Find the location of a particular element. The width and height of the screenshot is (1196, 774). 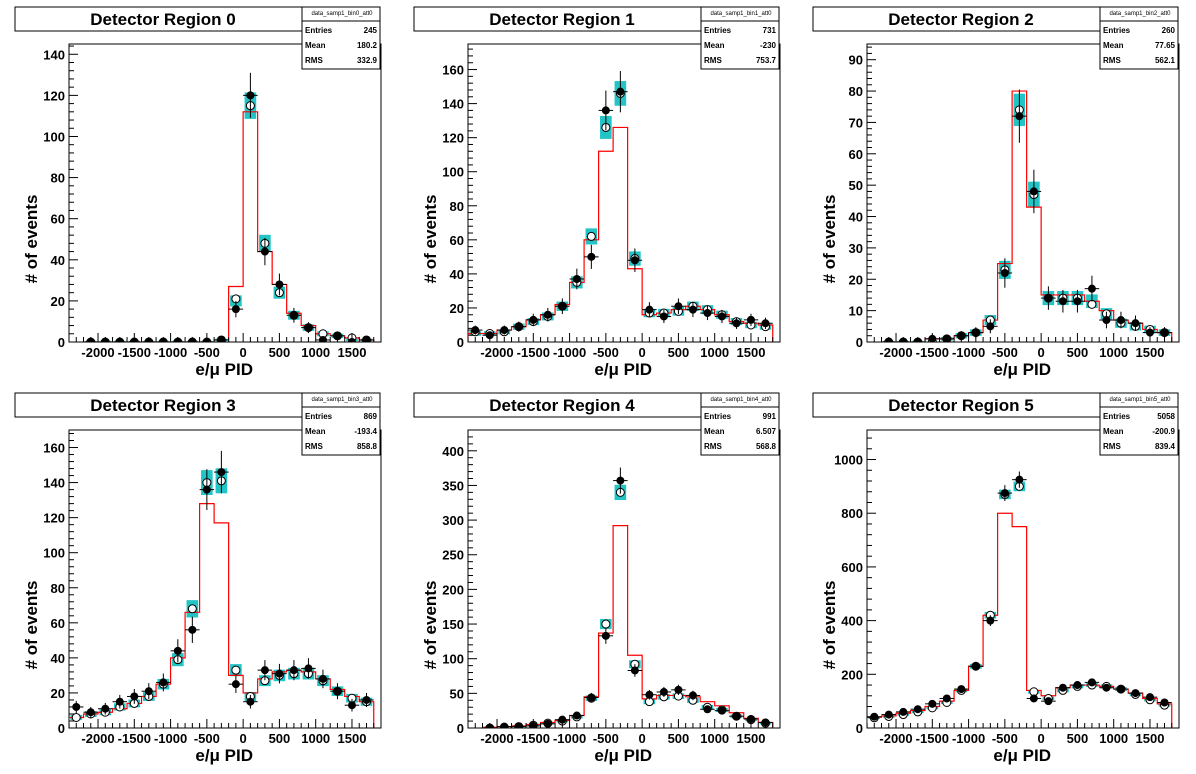

panel-title: Detector Region 0 is located at coordinates (162, 19).